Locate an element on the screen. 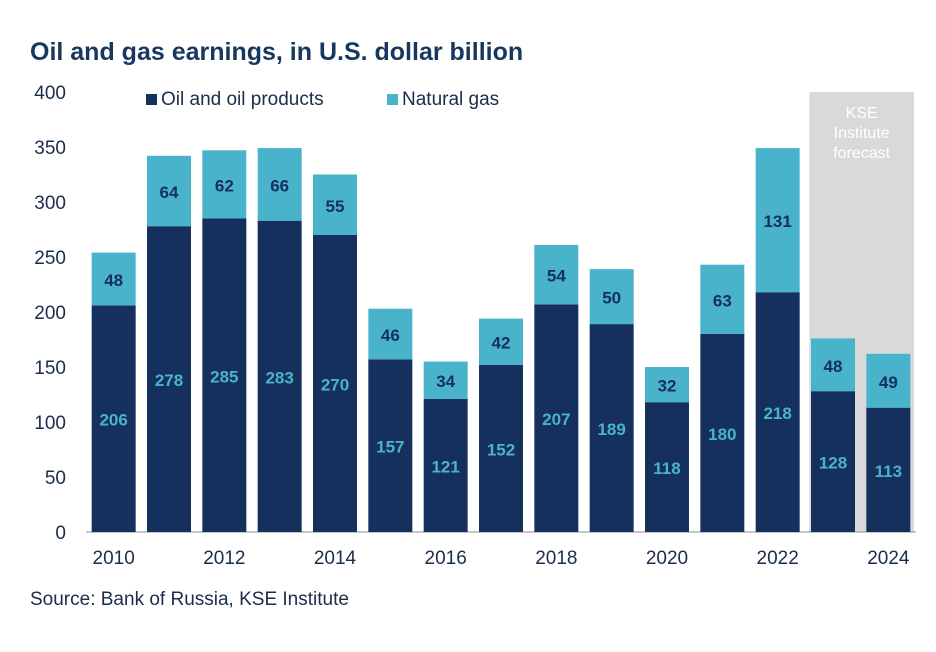 This screenshot has width=936, height=652. y-tick-label: 250 is located at coordinates (50, 258).